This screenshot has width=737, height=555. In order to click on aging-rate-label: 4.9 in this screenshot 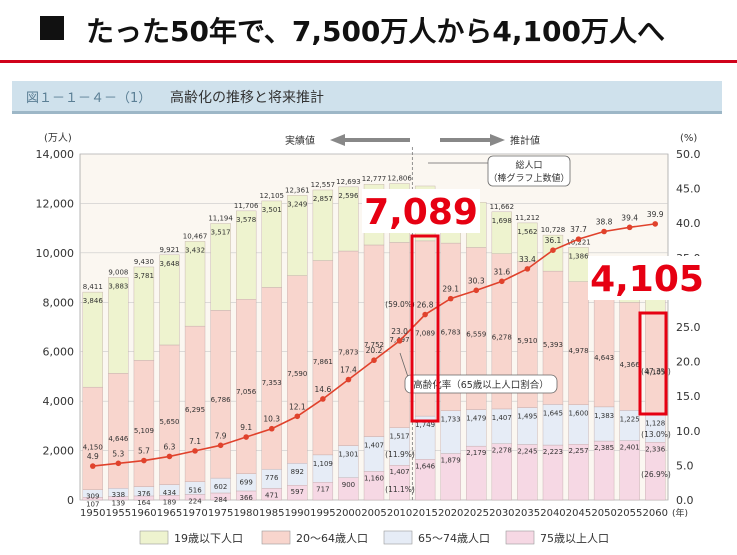, I will do `click(93, 456)`.